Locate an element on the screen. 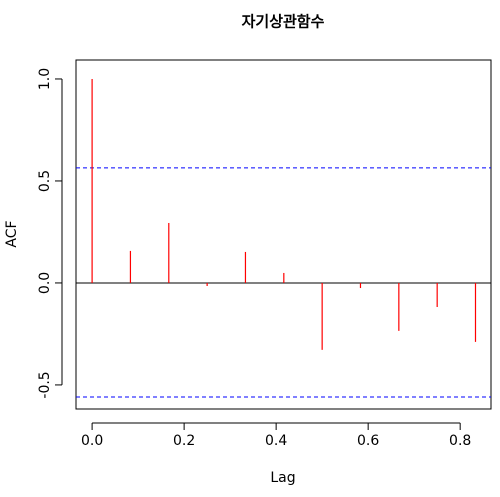 The width and height of the screenshot is (500, 497). y-tick-label: 0.5 is located at coordinates (45, 181).